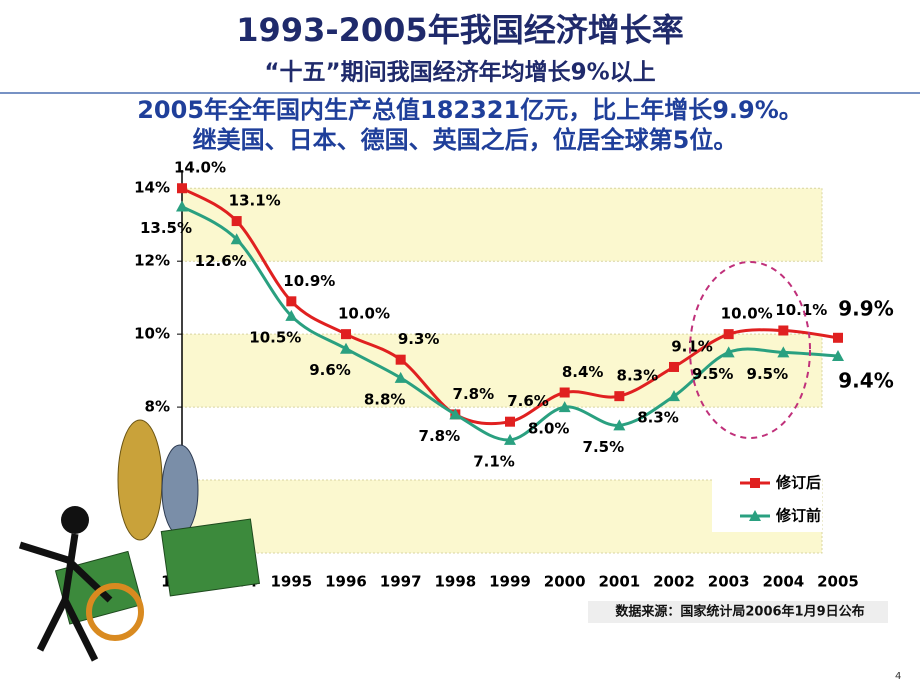  I want to click on data-label: 10.1%, so click(801, 310).